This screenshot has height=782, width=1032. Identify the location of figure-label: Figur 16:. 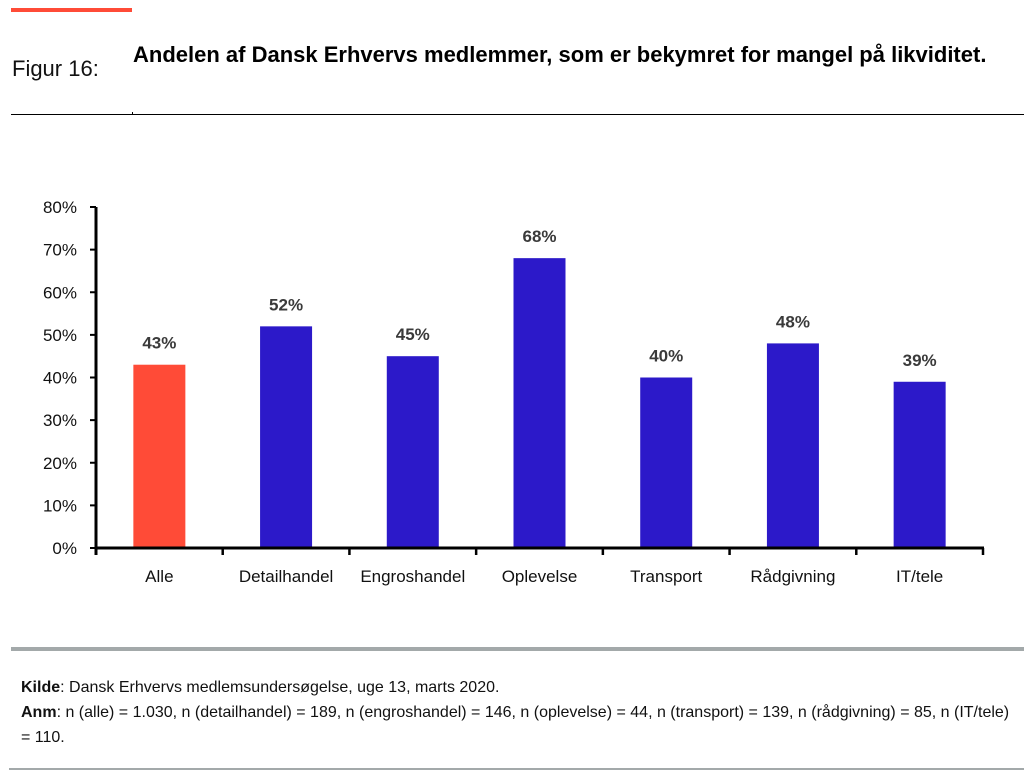
(55, 68).